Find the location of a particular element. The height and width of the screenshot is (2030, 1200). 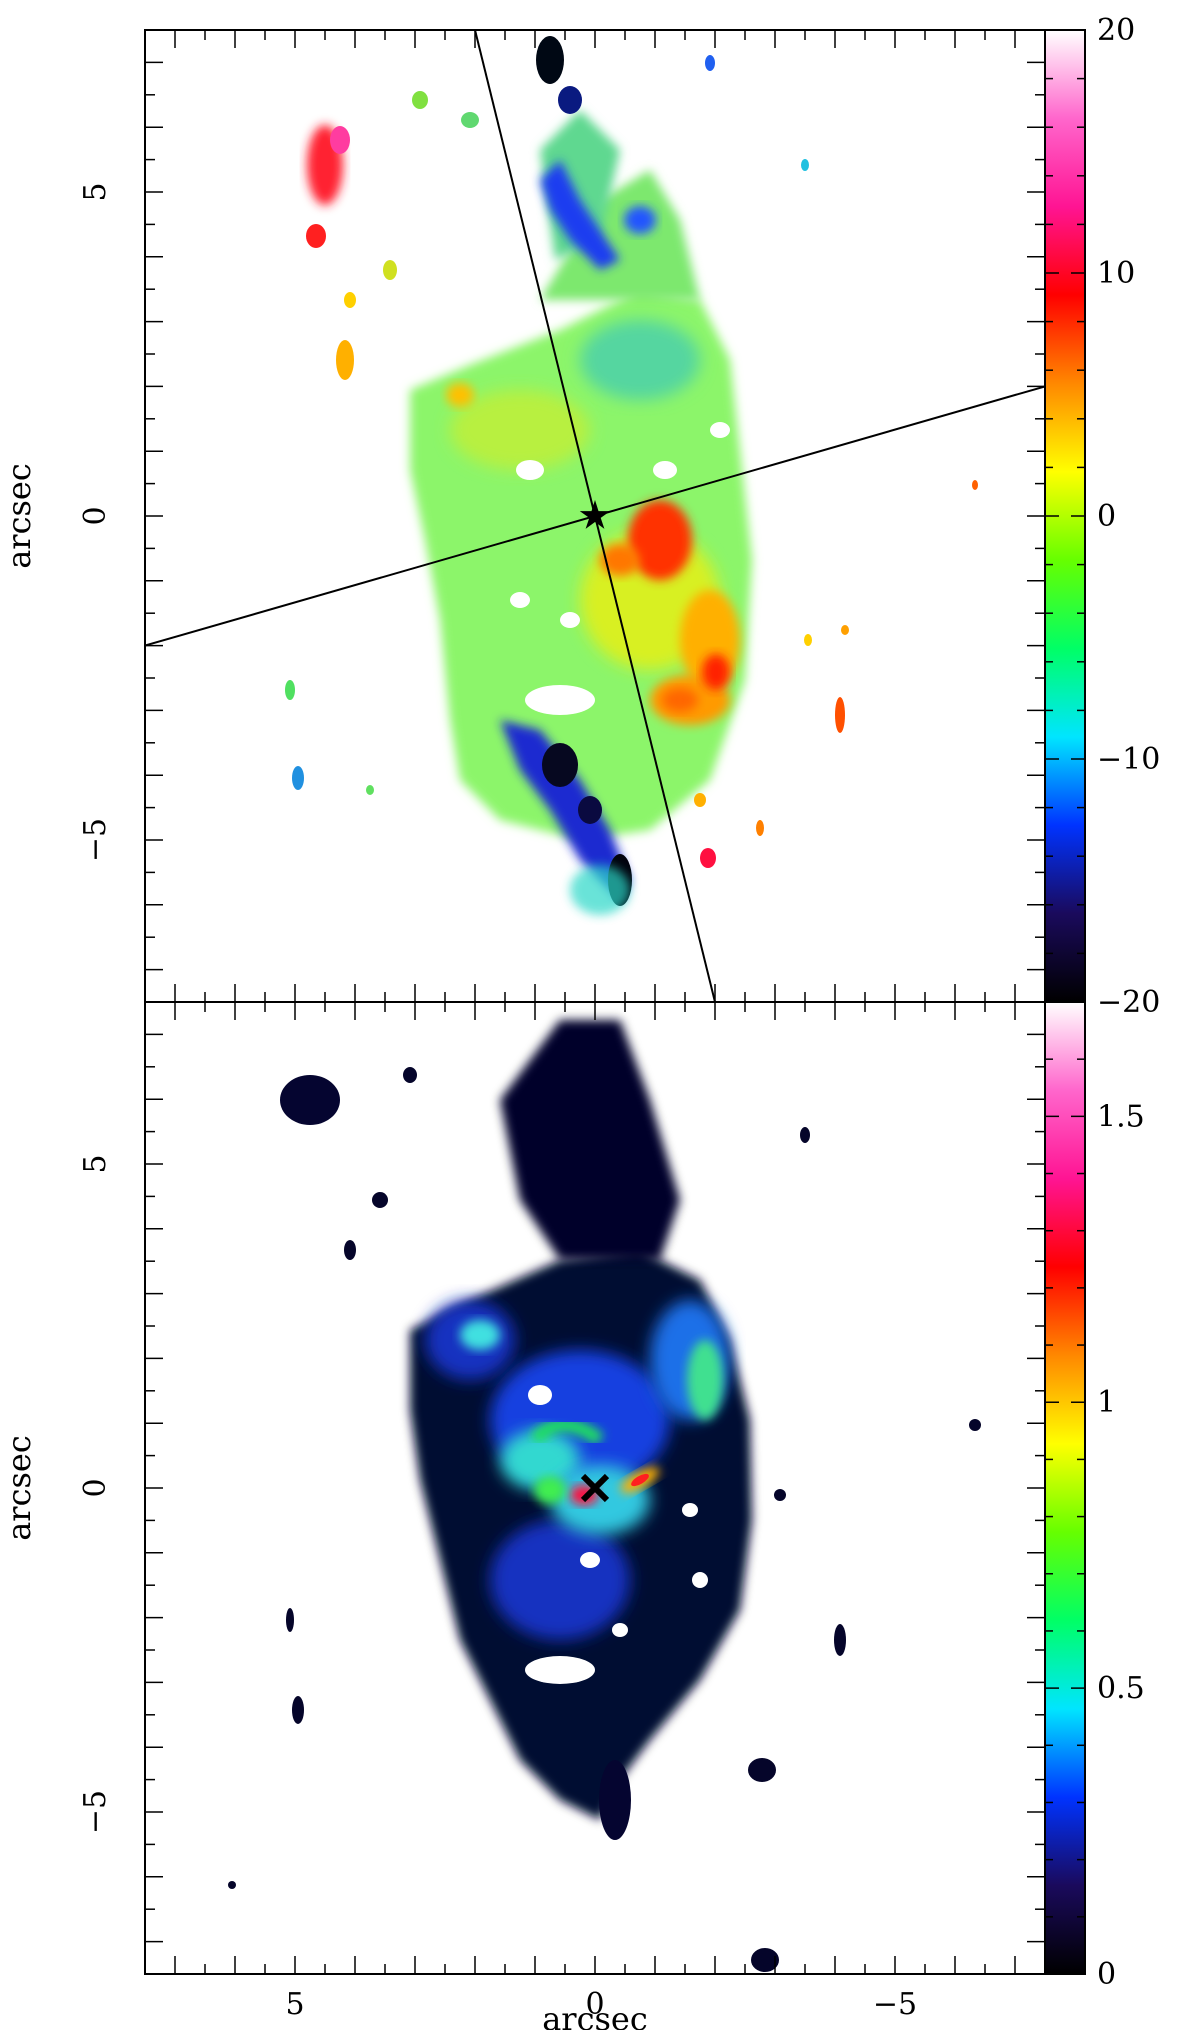

top-y-axis-title: arcsec is located at coordinates (19, 516).